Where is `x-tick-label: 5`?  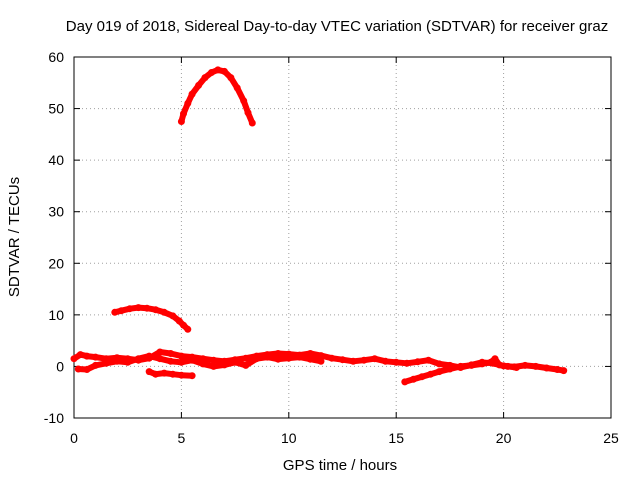
x-tick-label: 5 is located at coordinates (182, 438).